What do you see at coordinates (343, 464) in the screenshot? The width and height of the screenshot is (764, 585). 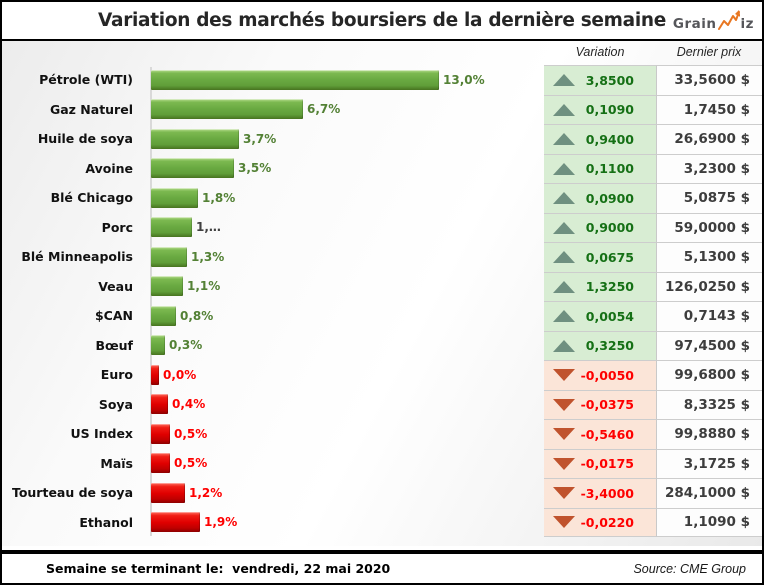 I see `bar-area: 0,5%` at bounding box center [343, 464].